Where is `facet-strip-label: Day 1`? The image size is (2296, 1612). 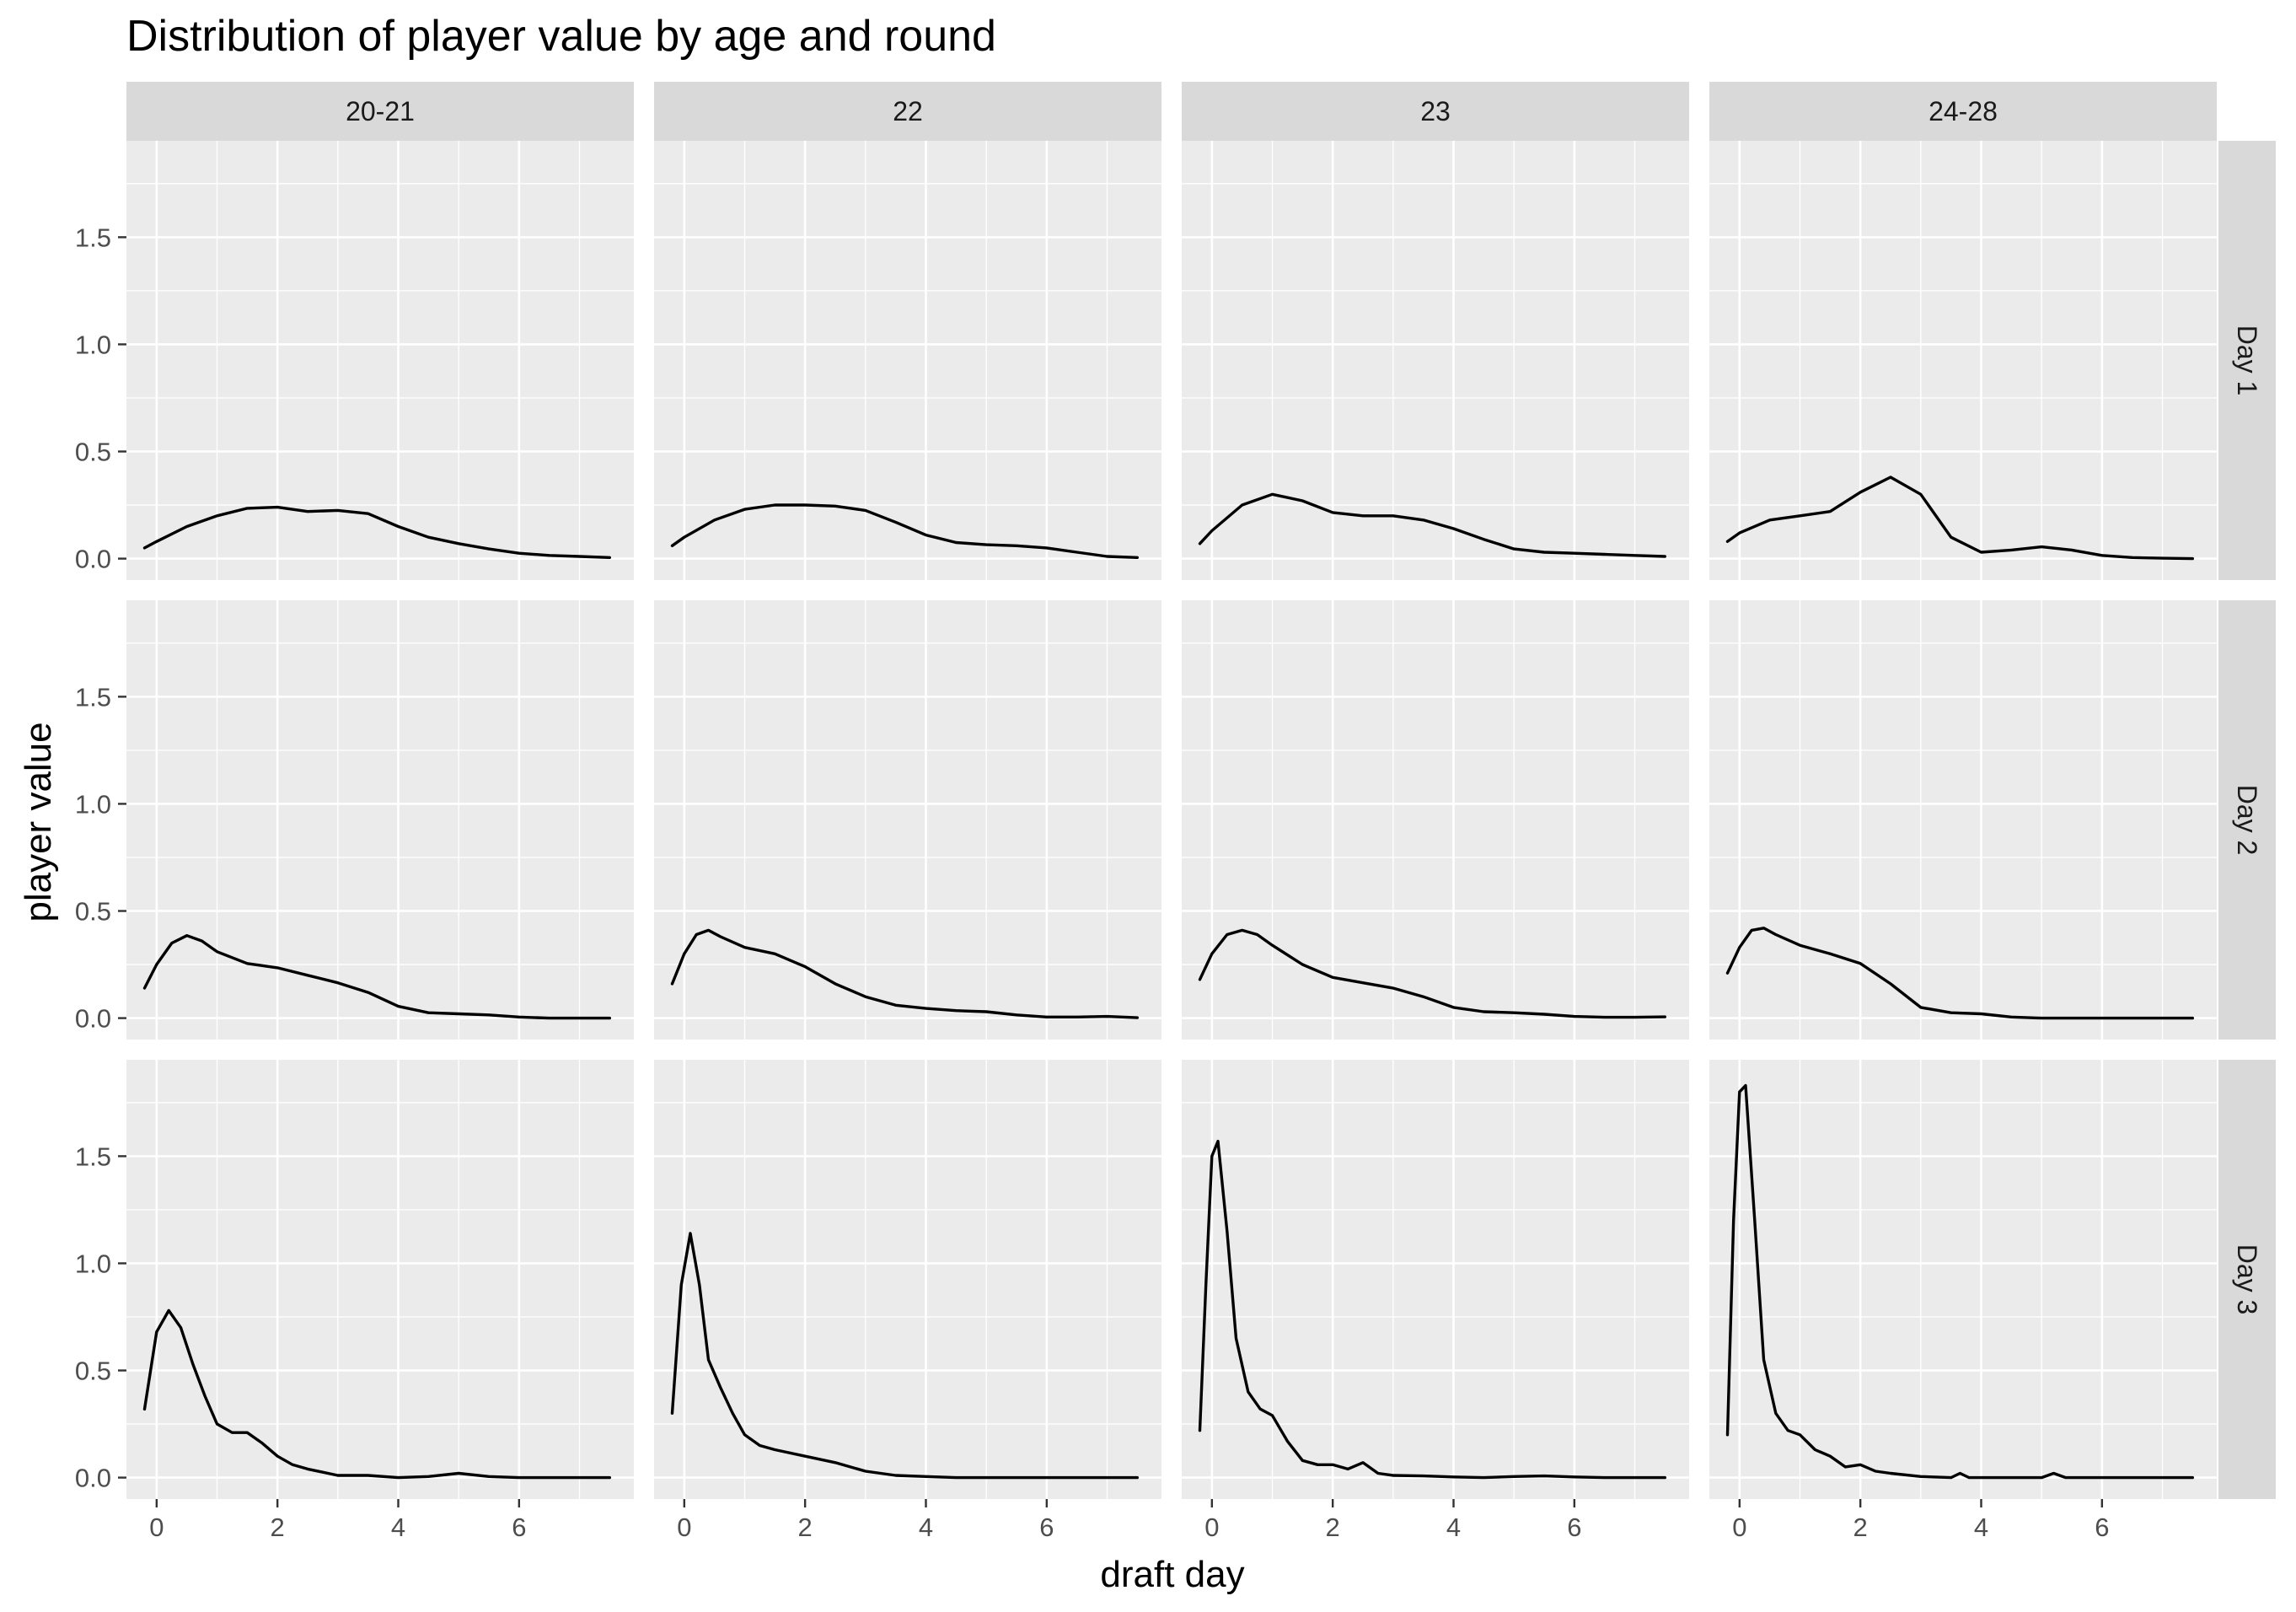
facet-strip-label: Day 1 is located at coordinates (2247, 361).